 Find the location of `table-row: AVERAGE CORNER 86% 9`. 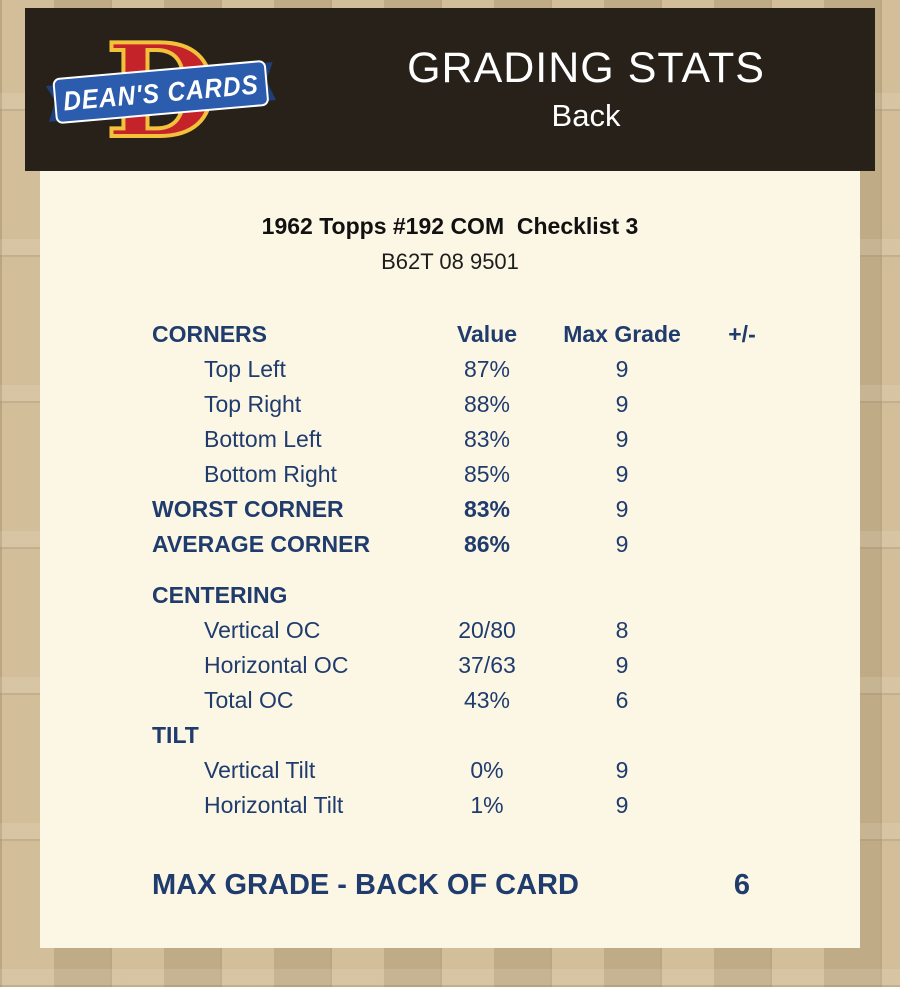

table-row: AVERAGE CORNER 86% 9 is located at coordinates (506, 544).